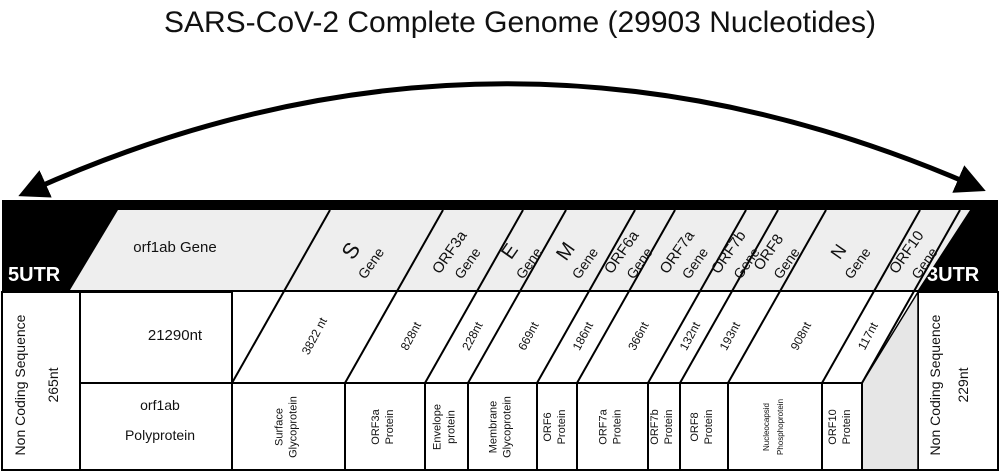 The height and width of the screenshot is (473, 1000). I want to click on protein-name-line1: ORF8, so click(695, 426).